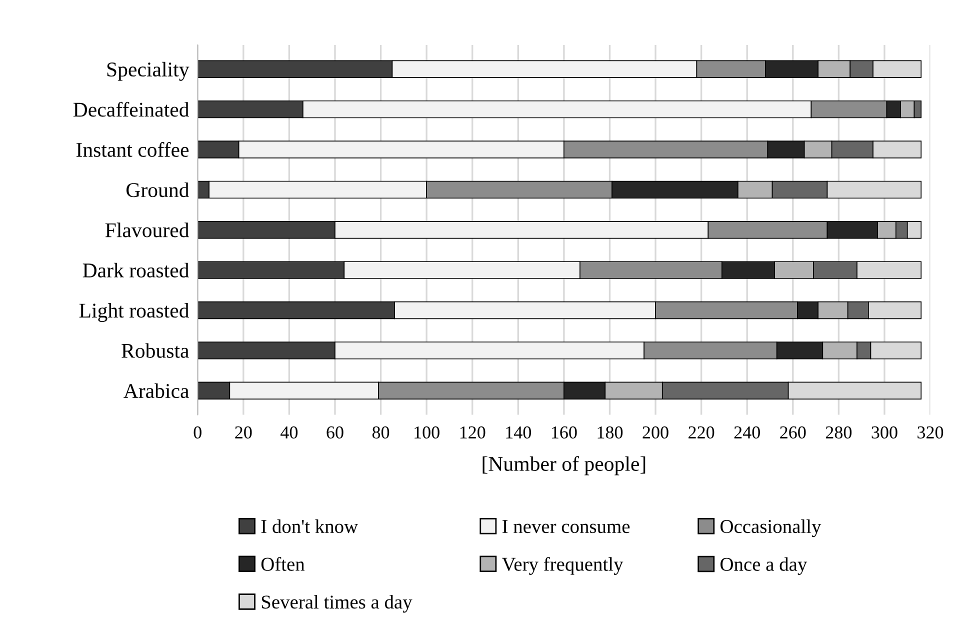 This screenshot has height=643, width=964. I want to click on x-tick-label: 20, so click(243, 432).